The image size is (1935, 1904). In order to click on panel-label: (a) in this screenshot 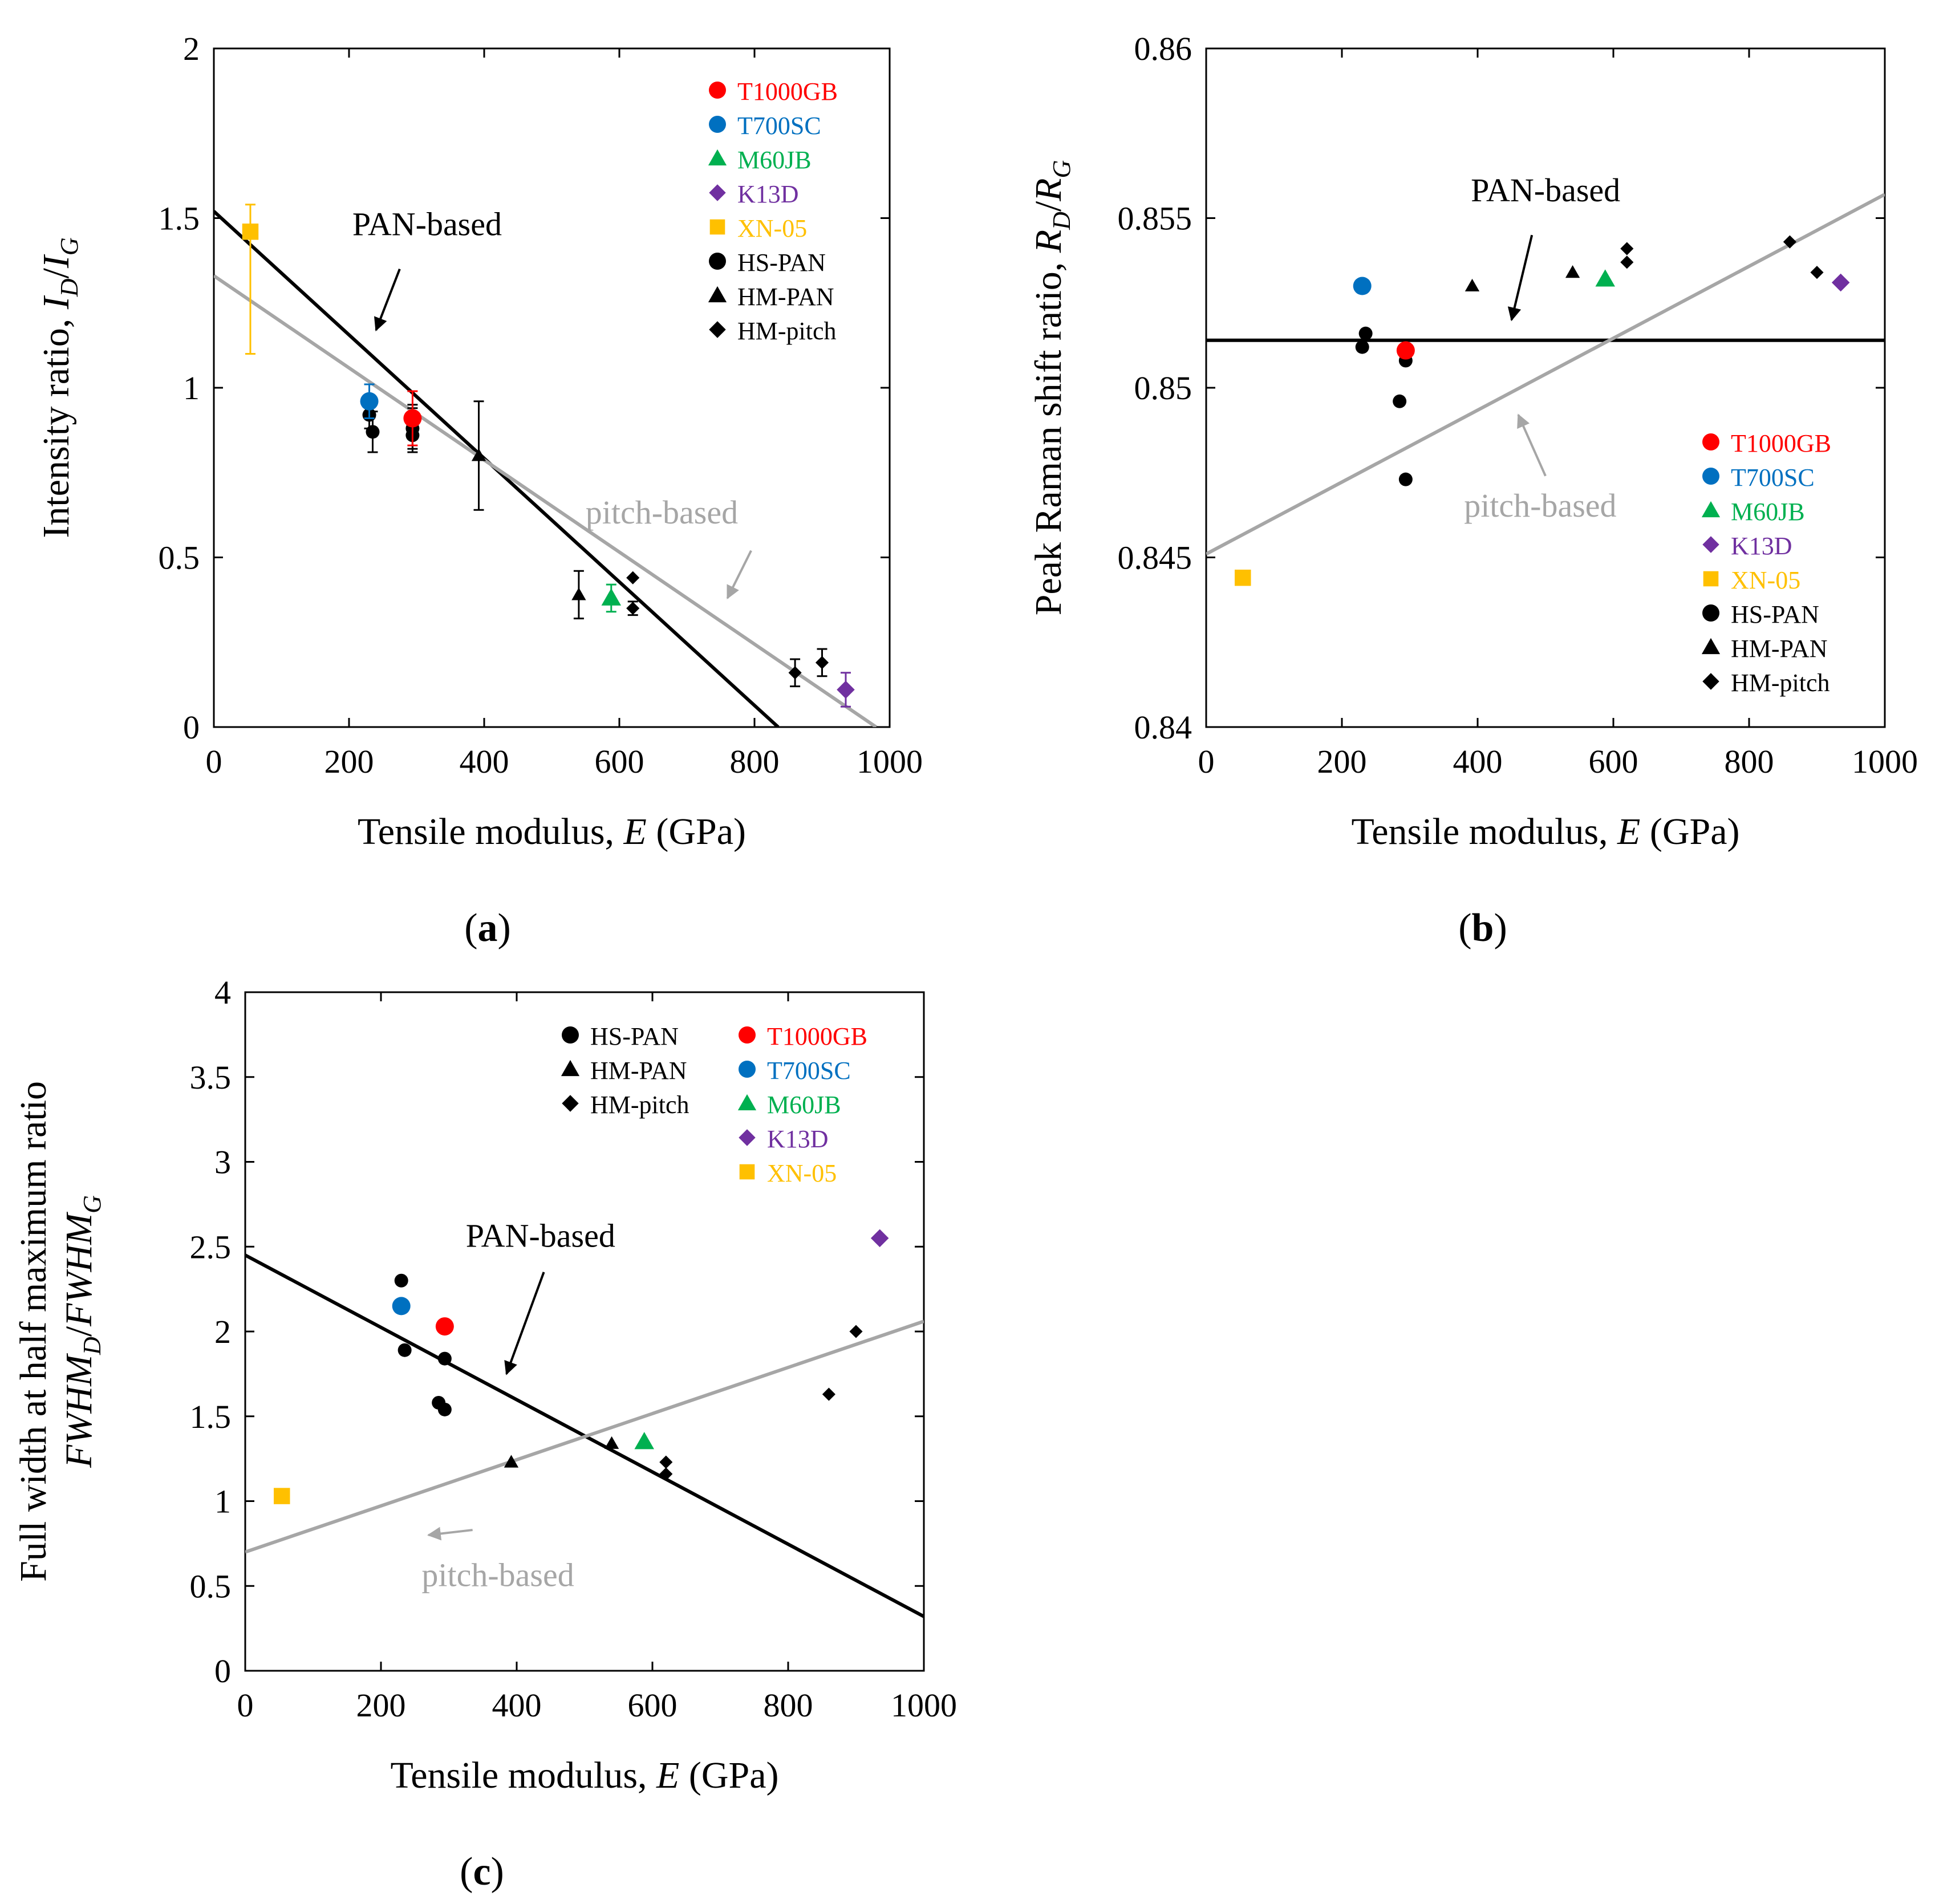, I will do `click(487, 928)`.